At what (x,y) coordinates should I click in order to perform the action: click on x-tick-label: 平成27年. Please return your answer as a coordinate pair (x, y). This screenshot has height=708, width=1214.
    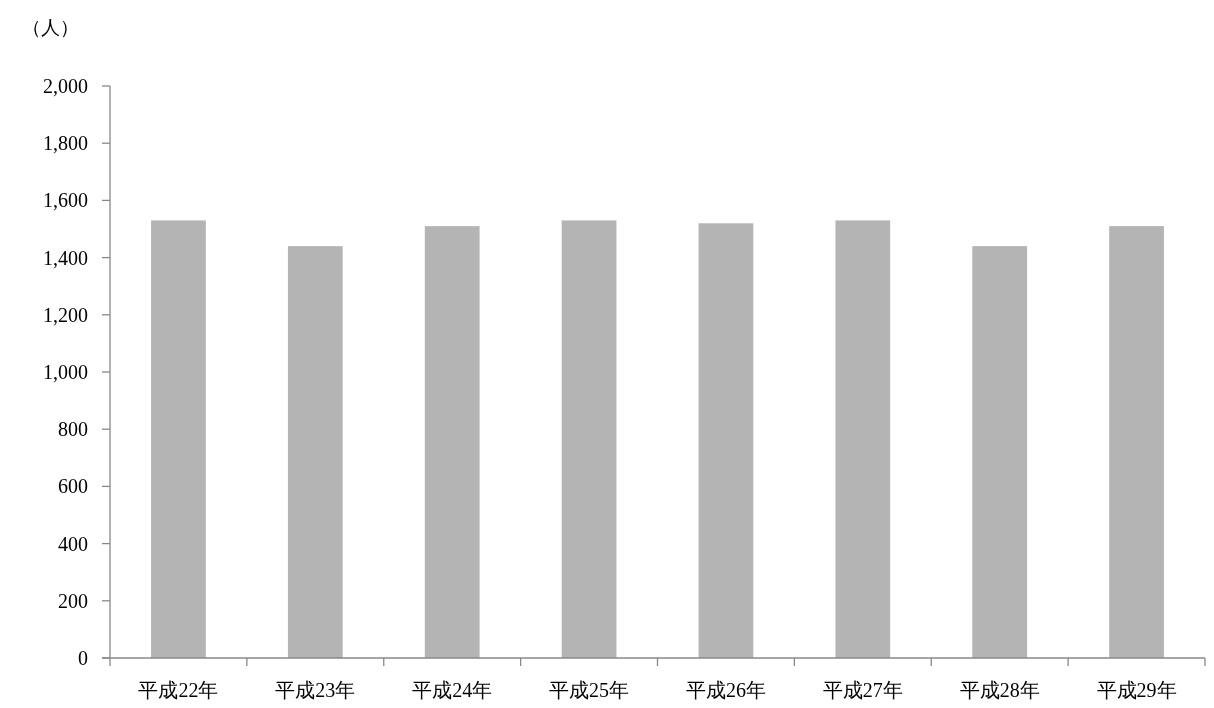
    Looking at the image, I should click on (862, 690).